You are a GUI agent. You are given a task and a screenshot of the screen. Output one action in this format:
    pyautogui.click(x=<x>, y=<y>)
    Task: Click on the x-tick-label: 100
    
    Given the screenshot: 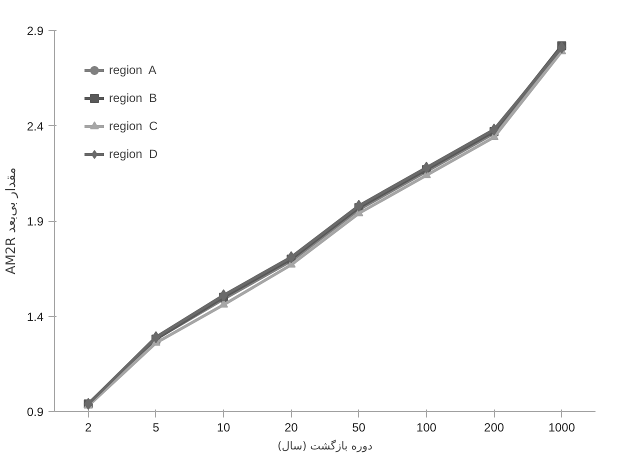 What is the action you would take?
    pyautogui.click(x=426, y=427)
    